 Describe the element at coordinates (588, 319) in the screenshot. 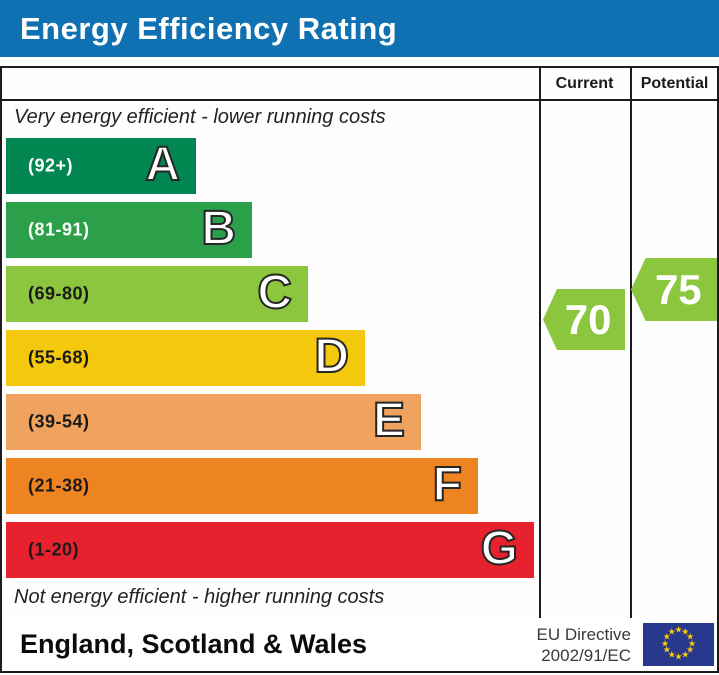

I see `current-rating-value: 70` at that location.